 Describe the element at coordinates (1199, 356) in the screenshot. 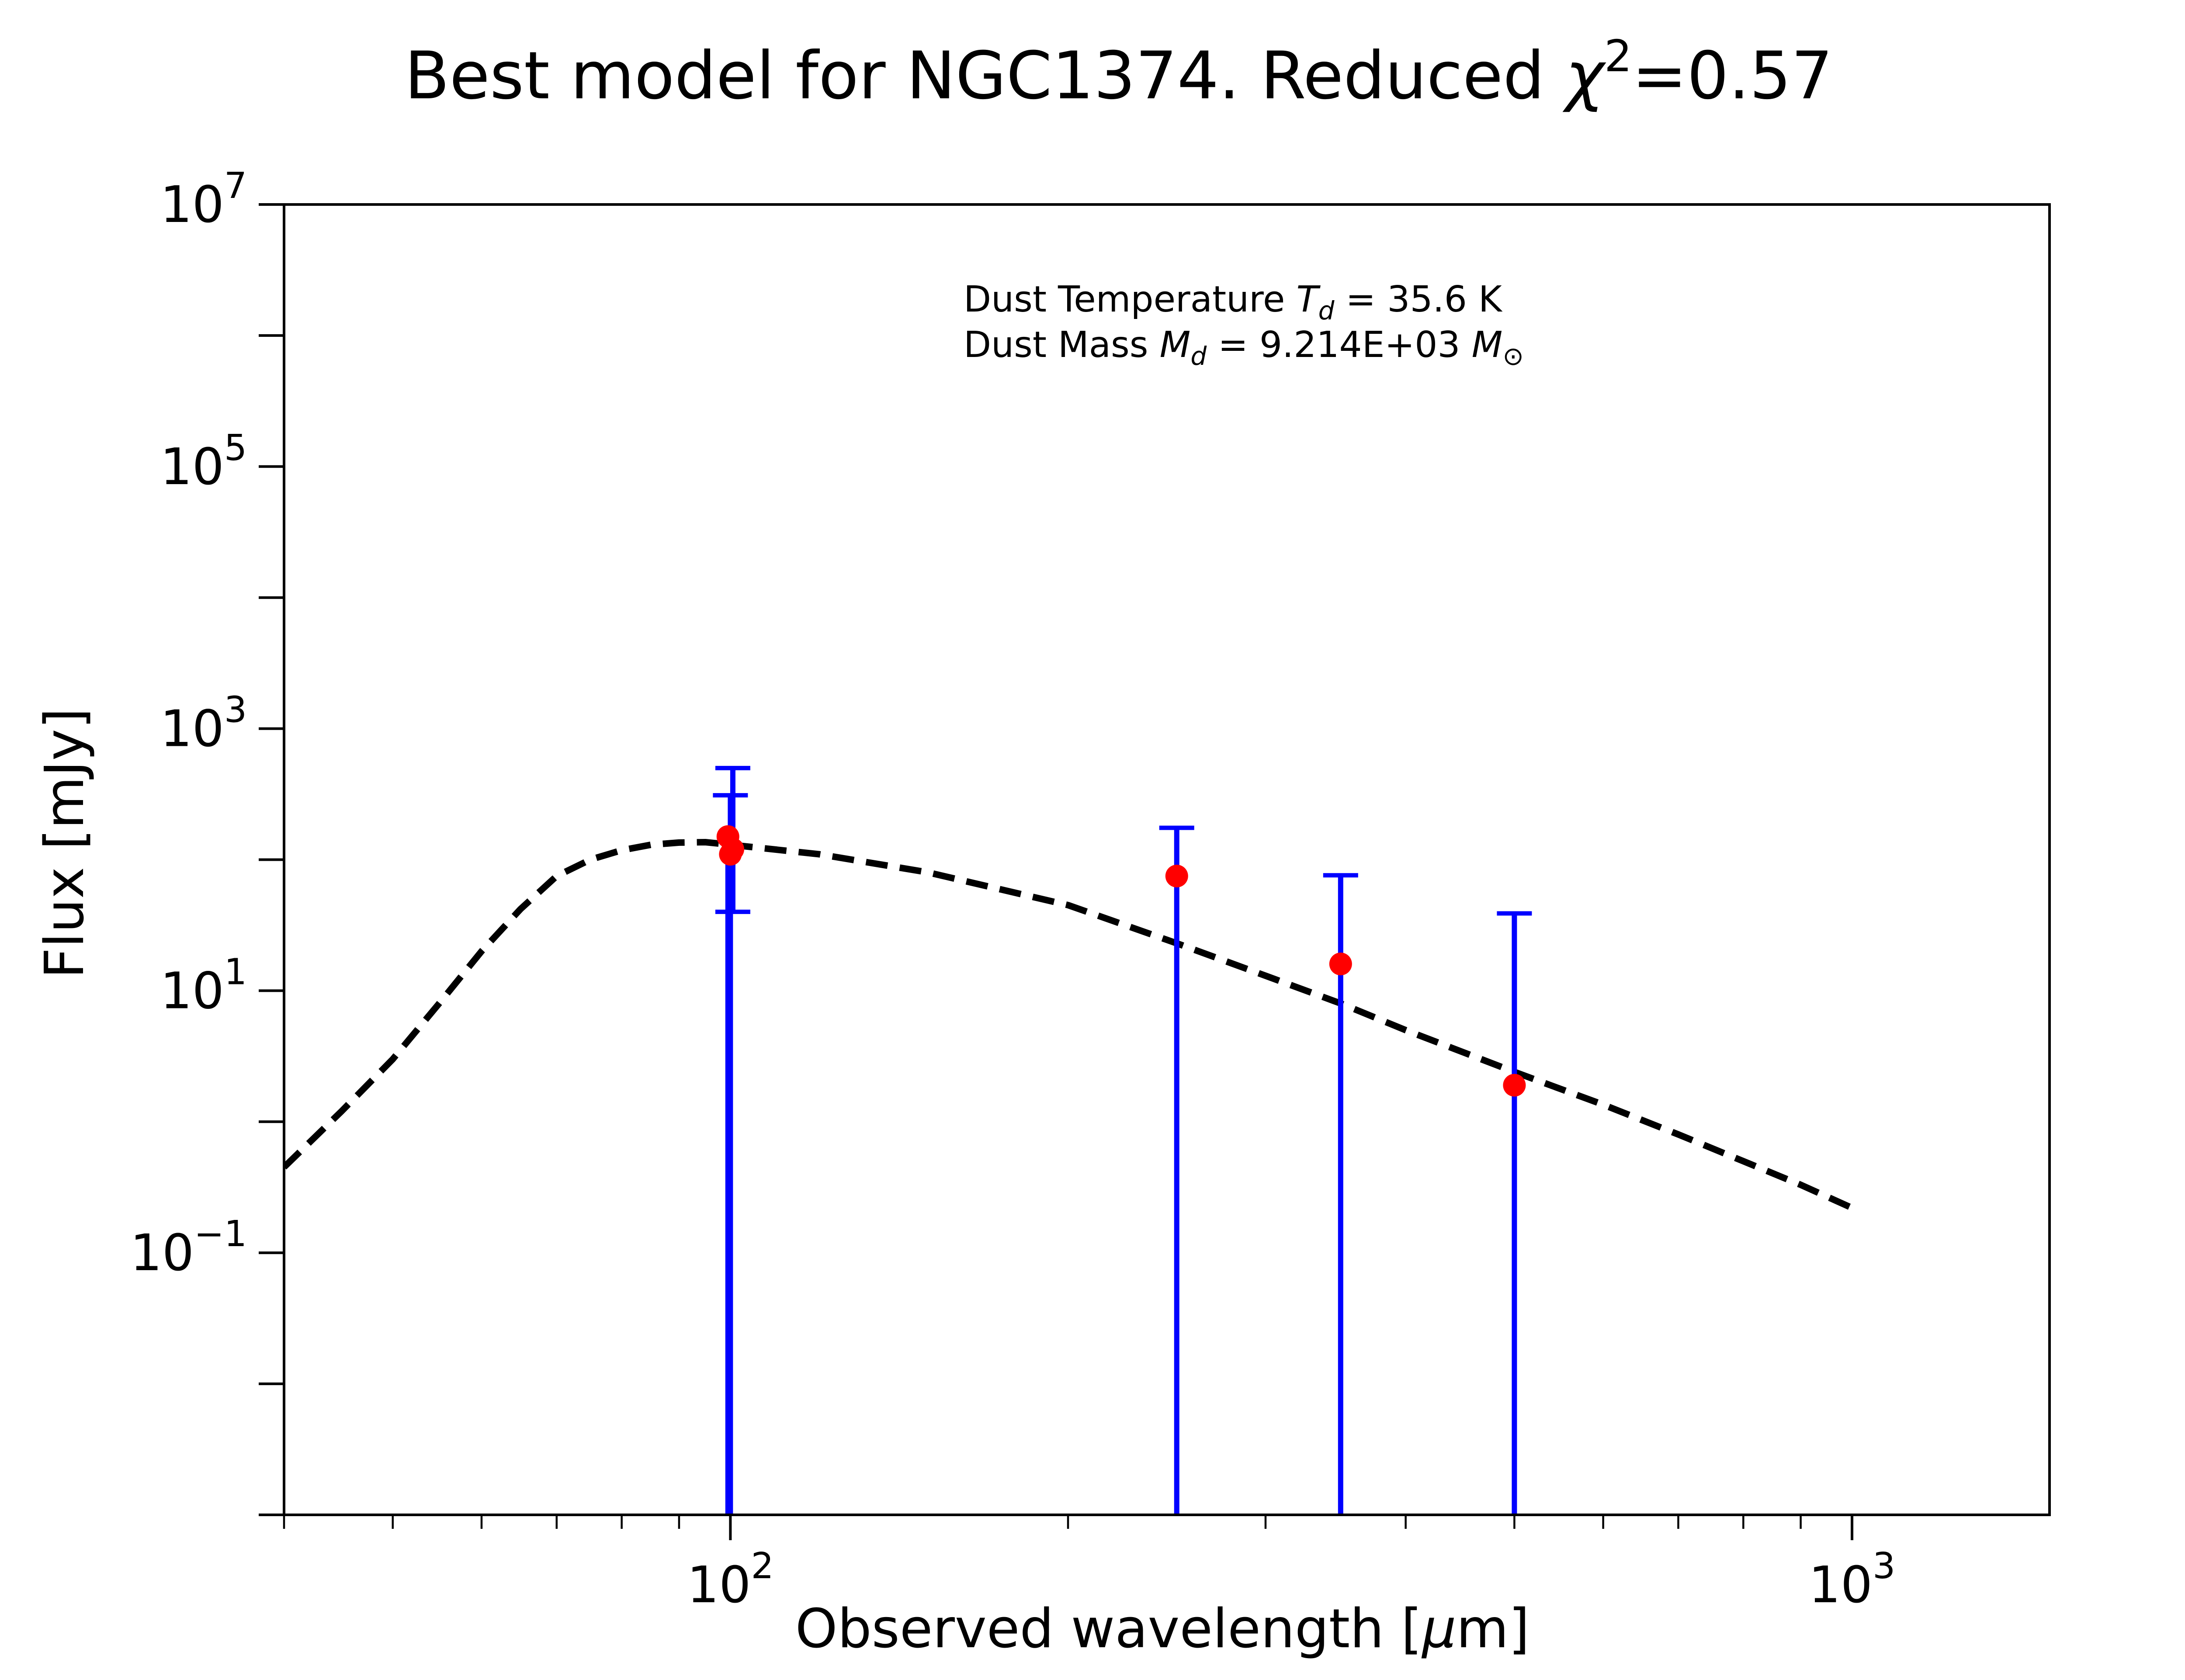

I see `annotation-dust-mass-subscript: d` at that location.